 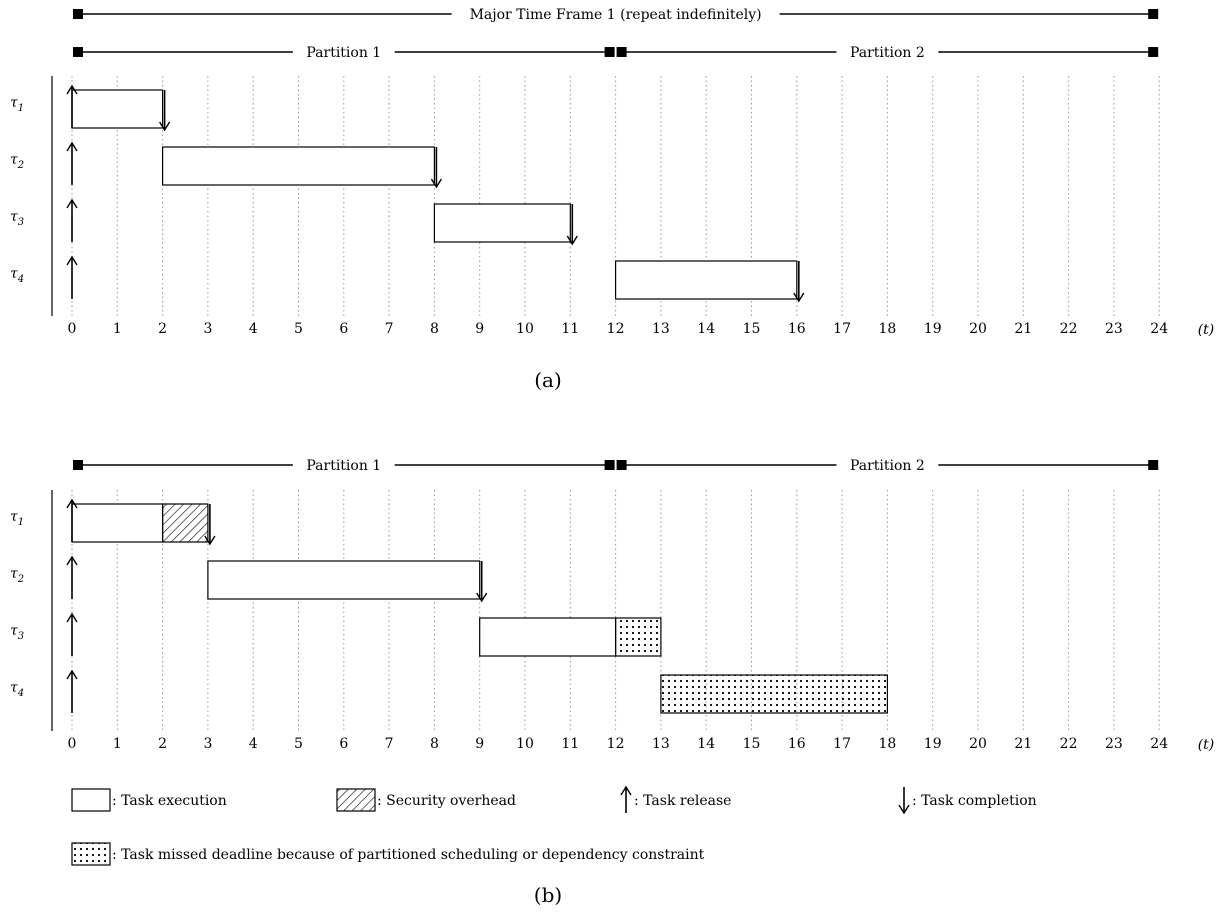 What do you see at coordinates (706, 329) in the screenshot?
I see `tick-label: 14` at bounding box center [706, 329].